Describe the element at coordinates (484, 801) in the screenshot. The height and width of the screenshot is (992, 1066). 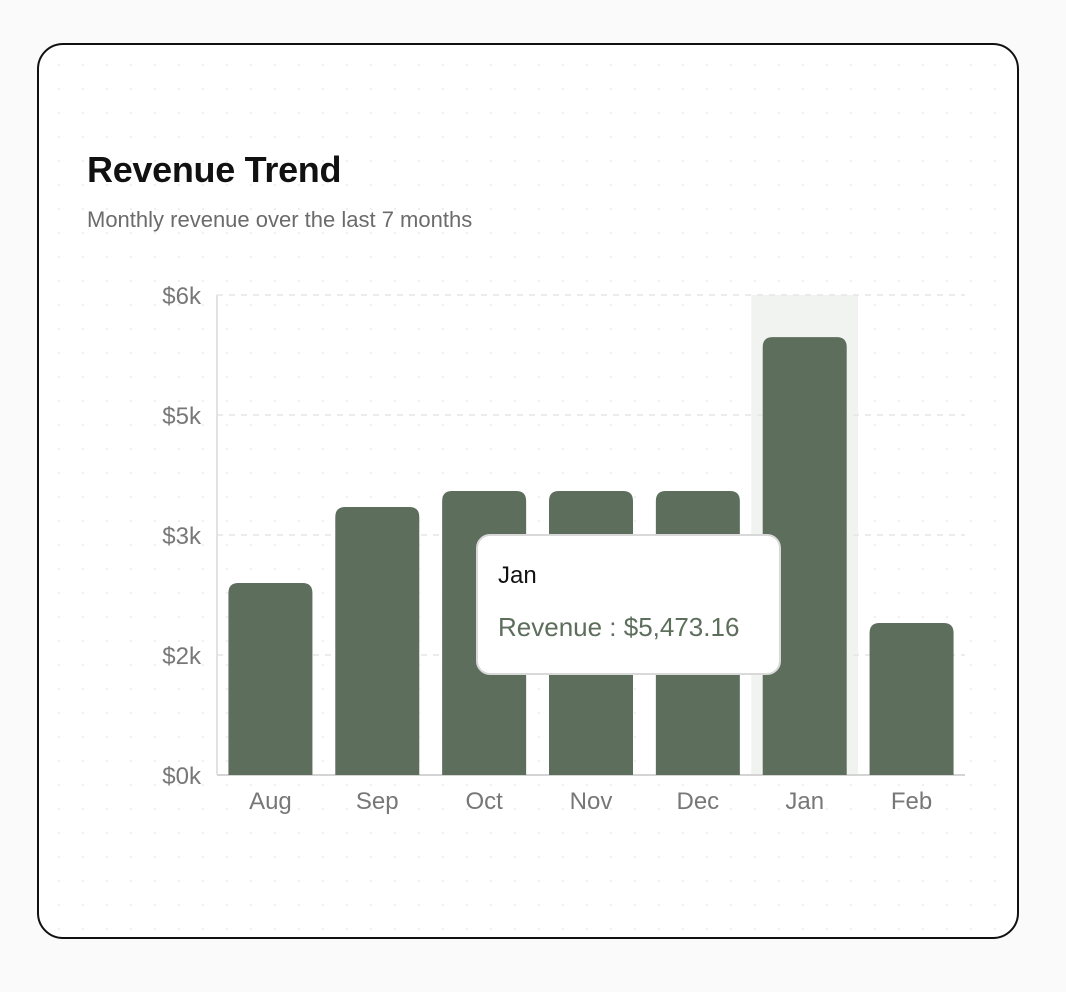
I see `x-tick-label-oct: Oct` at that location.